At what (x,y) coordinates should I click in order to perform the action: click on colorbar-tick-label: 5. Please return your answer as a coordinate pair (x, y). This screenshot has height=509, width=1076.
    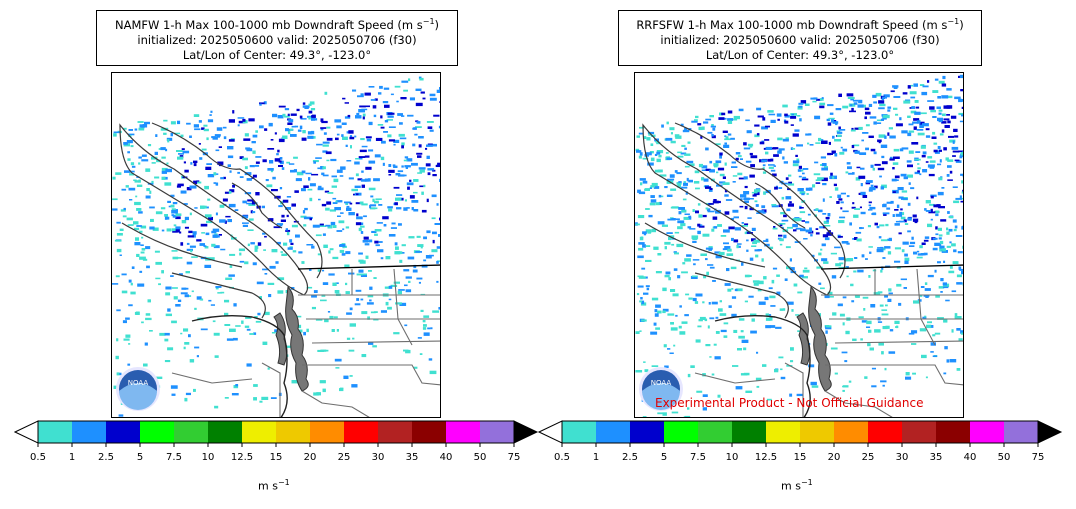
    Looking at the image, I should click on (140, 457).